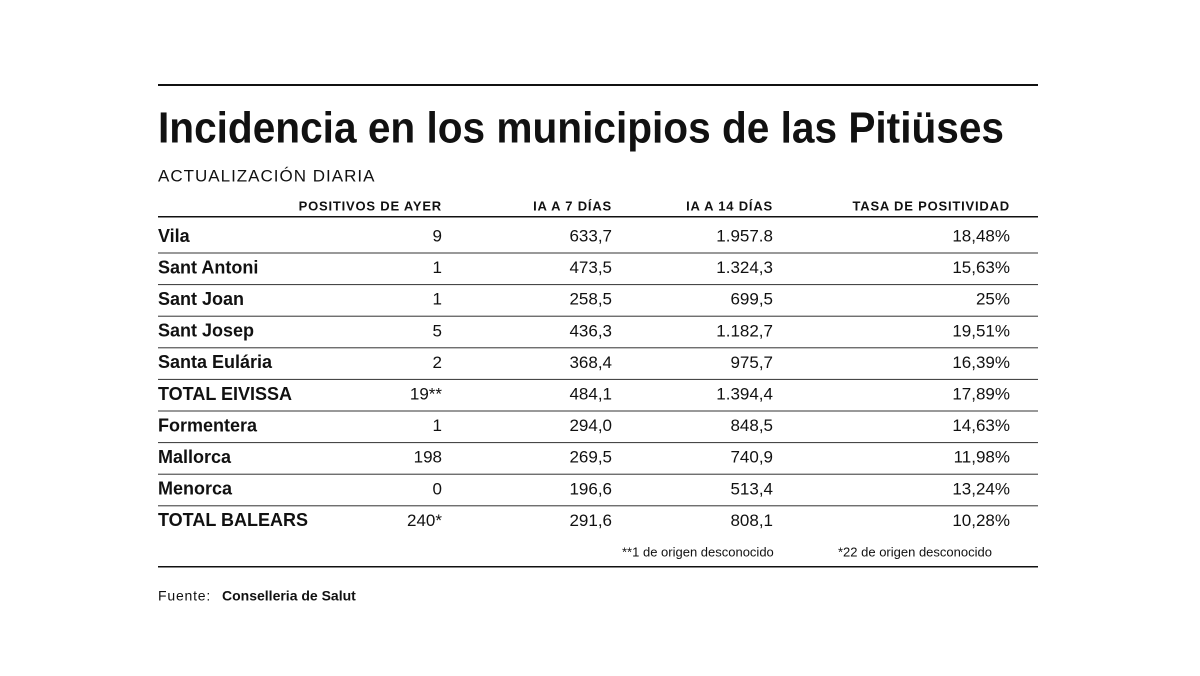  What do you see at coordinates (981, 393) in the screenshot?
I see `cell: 17,89%` at bounding box center [981, 393].